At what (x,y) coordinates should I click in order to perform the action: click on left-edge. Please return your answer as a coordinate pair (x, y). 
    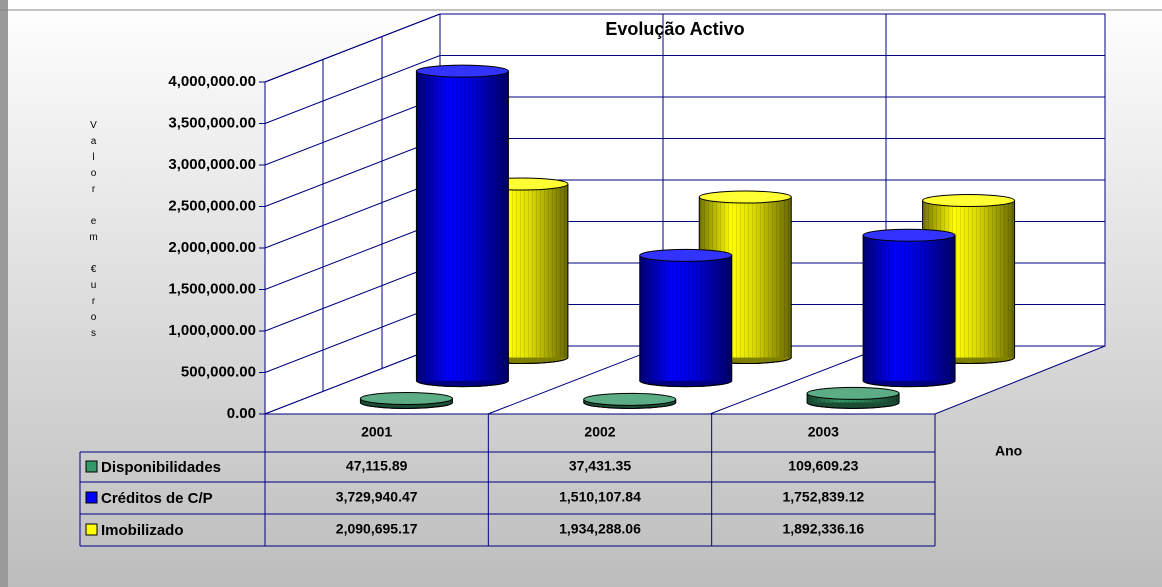
    Looking at the image, I should click on (4, 293).